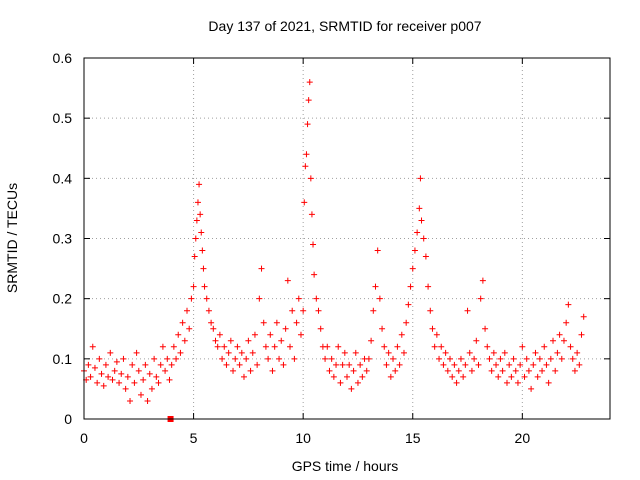  What do you see at coordinates (63, 359) in the screenshot?
I see `y-tick-label: 0.1` at bounding box center [63, 359].